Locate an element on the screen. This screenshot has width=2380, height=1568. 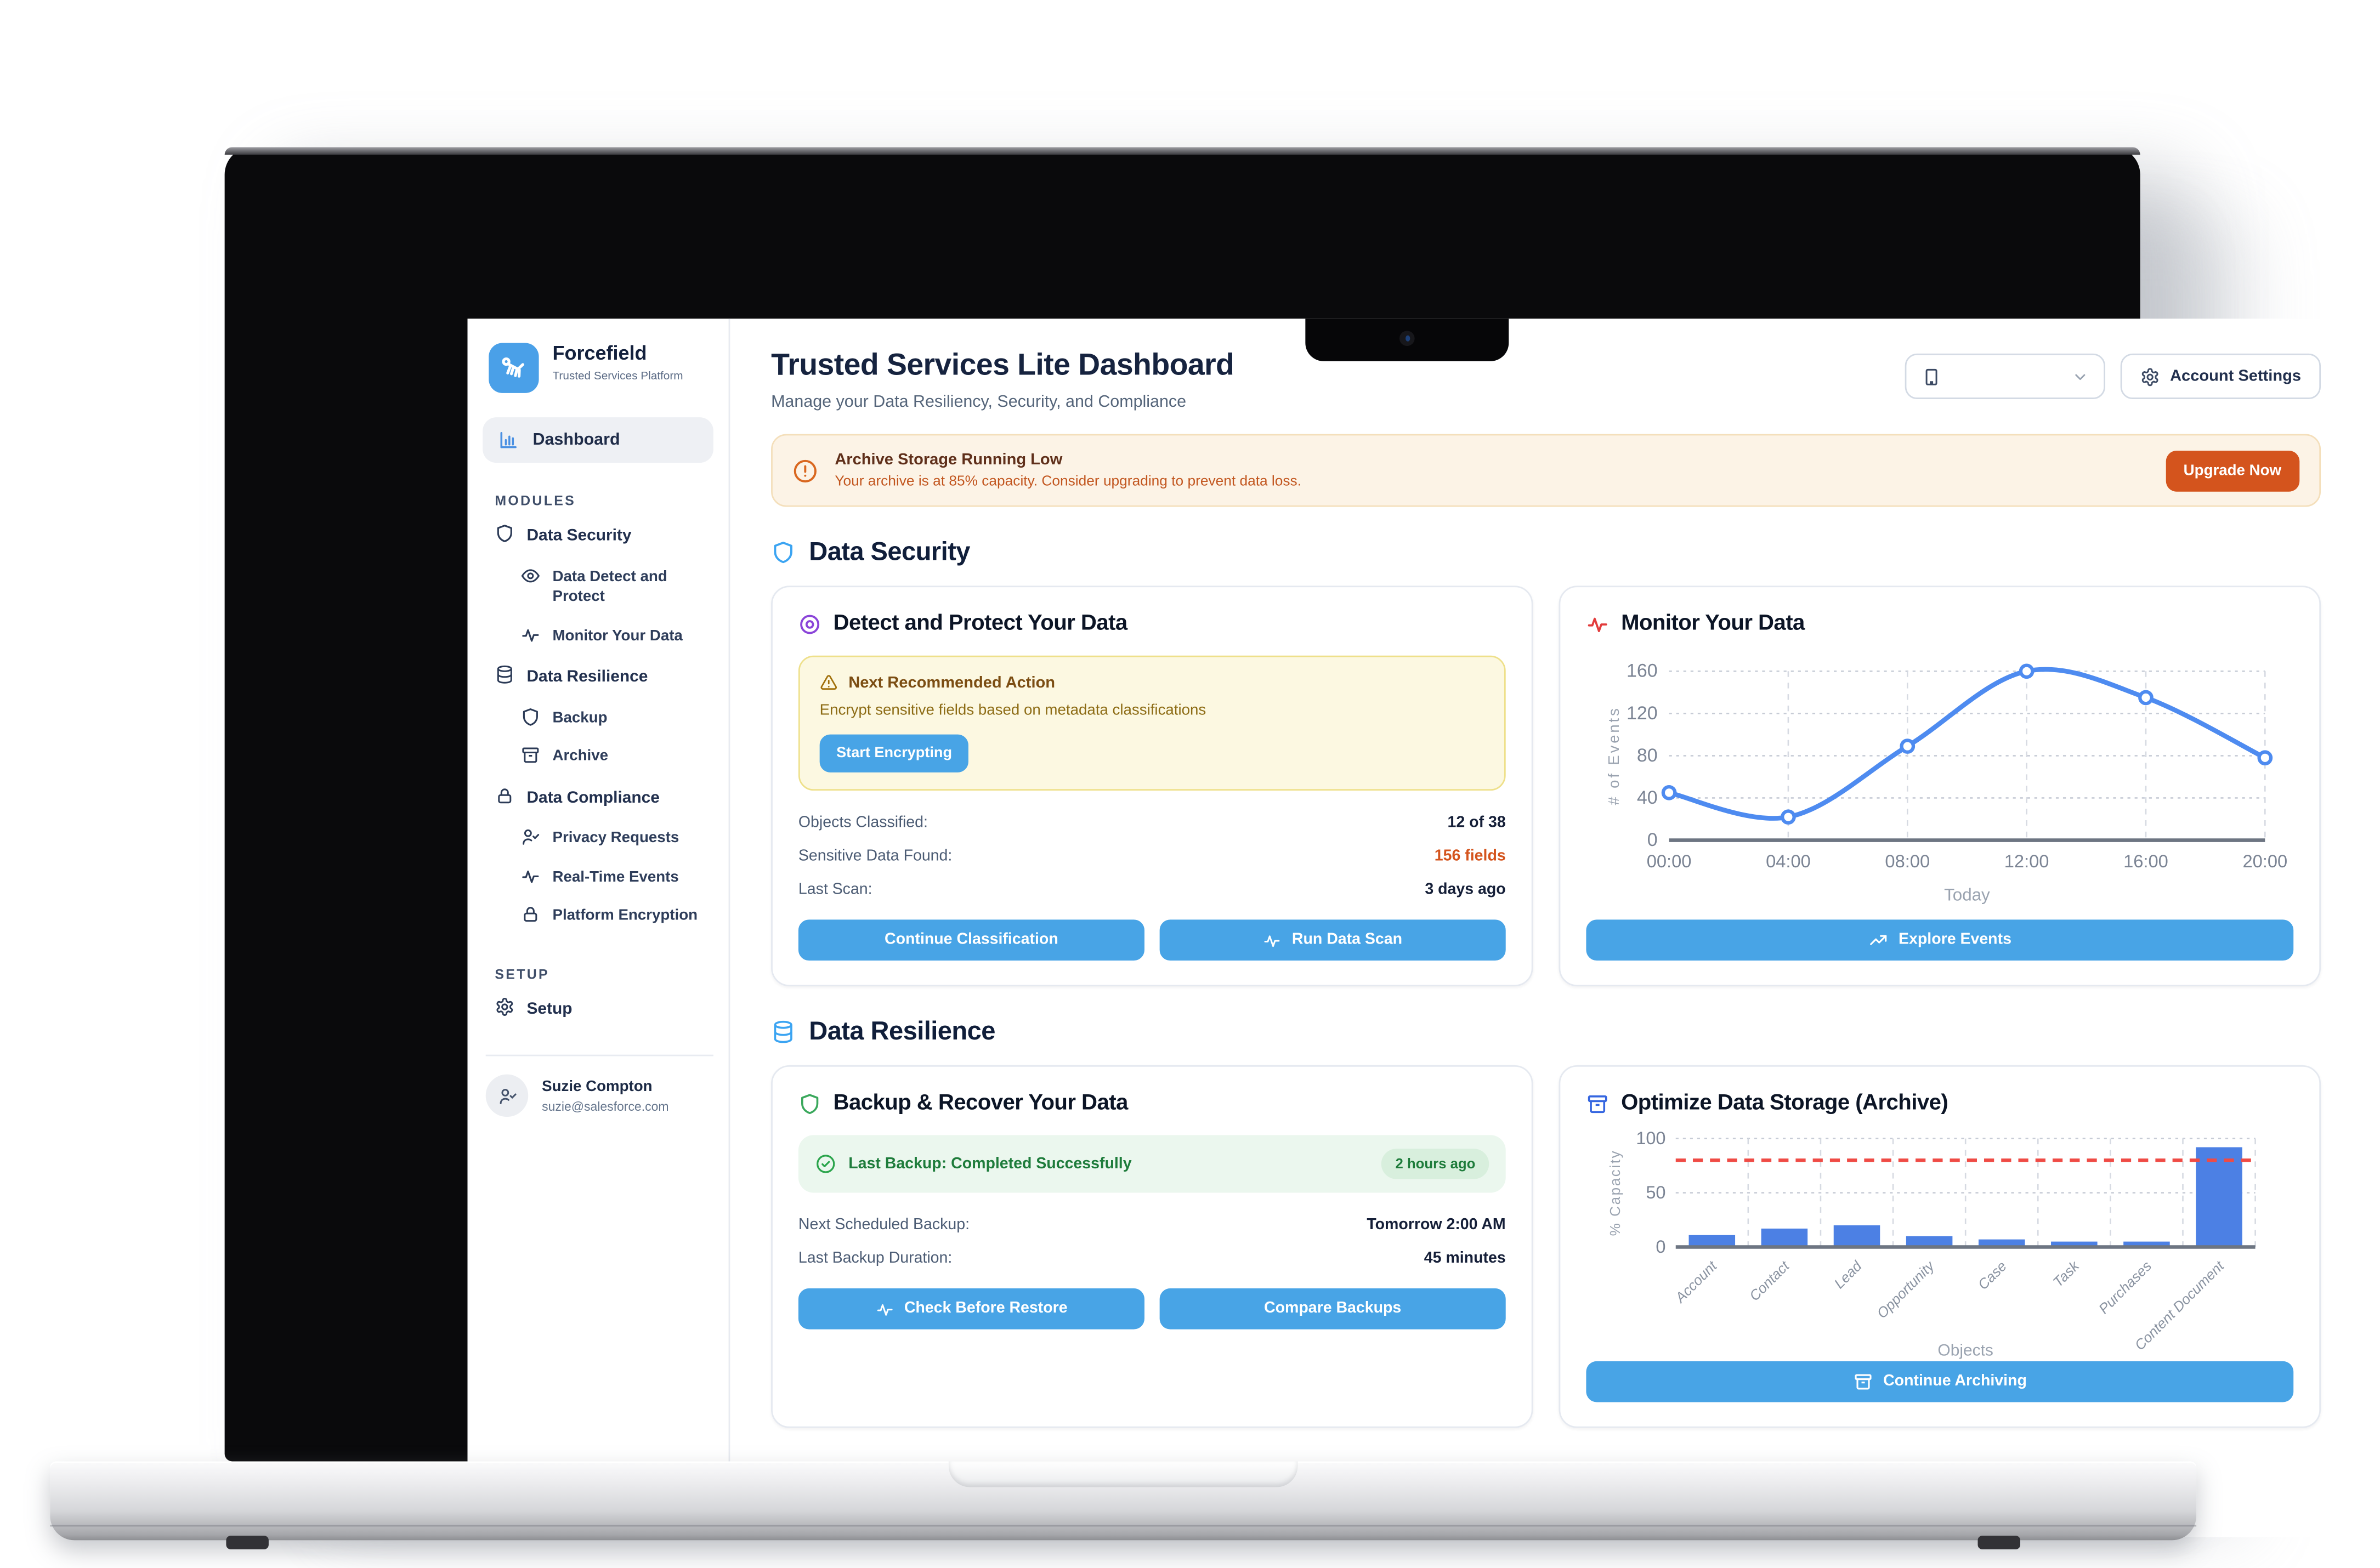
start-encrypting-button: Start Encrypting is located at coordinates (894, 753).